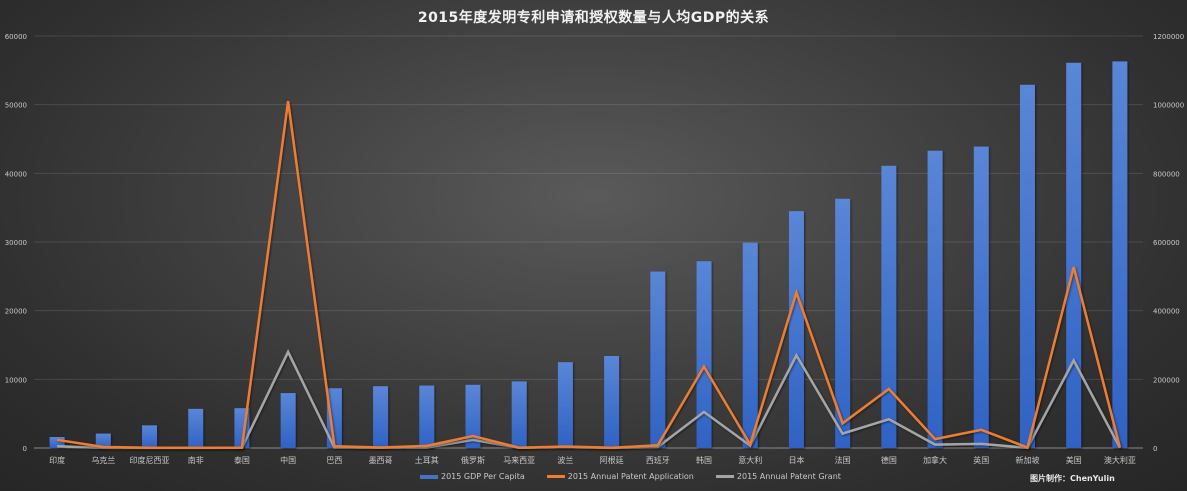 The image size is (1187, 491). Describe the element at coordinates (1074, 460) in the screenshot. I see `x-tick-label: 美国` at that location.